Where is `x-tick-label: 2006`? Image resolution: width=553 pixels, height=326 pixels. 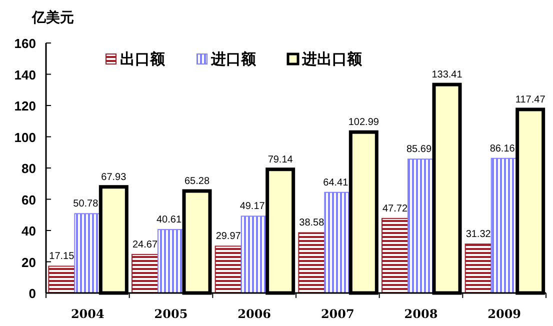
x-tick-label: 2006 is located at coordinates (255, 314).